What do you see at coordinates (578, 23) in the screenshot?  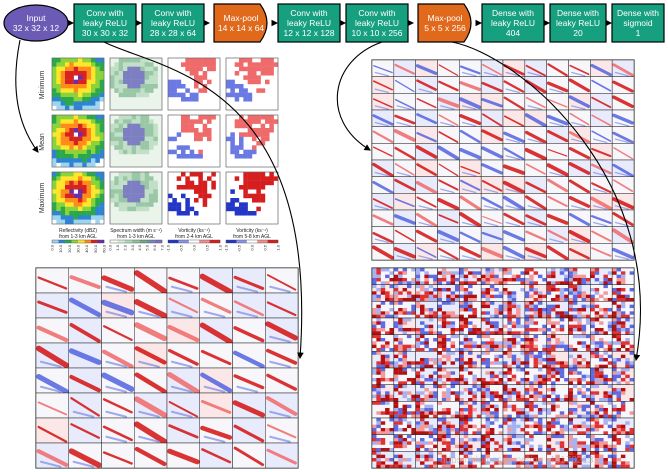 I see `dense2-label-1: leaky ReLU` at bounding box center [578, 23].